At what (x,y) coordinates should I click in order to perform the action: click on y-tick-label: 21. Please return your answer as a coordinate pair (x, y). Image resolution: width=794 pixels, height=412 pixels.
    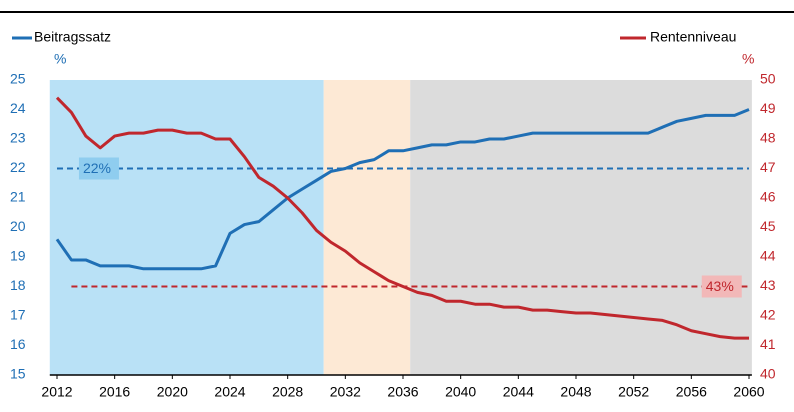
    Looking at the image, I should click on (18, 197).